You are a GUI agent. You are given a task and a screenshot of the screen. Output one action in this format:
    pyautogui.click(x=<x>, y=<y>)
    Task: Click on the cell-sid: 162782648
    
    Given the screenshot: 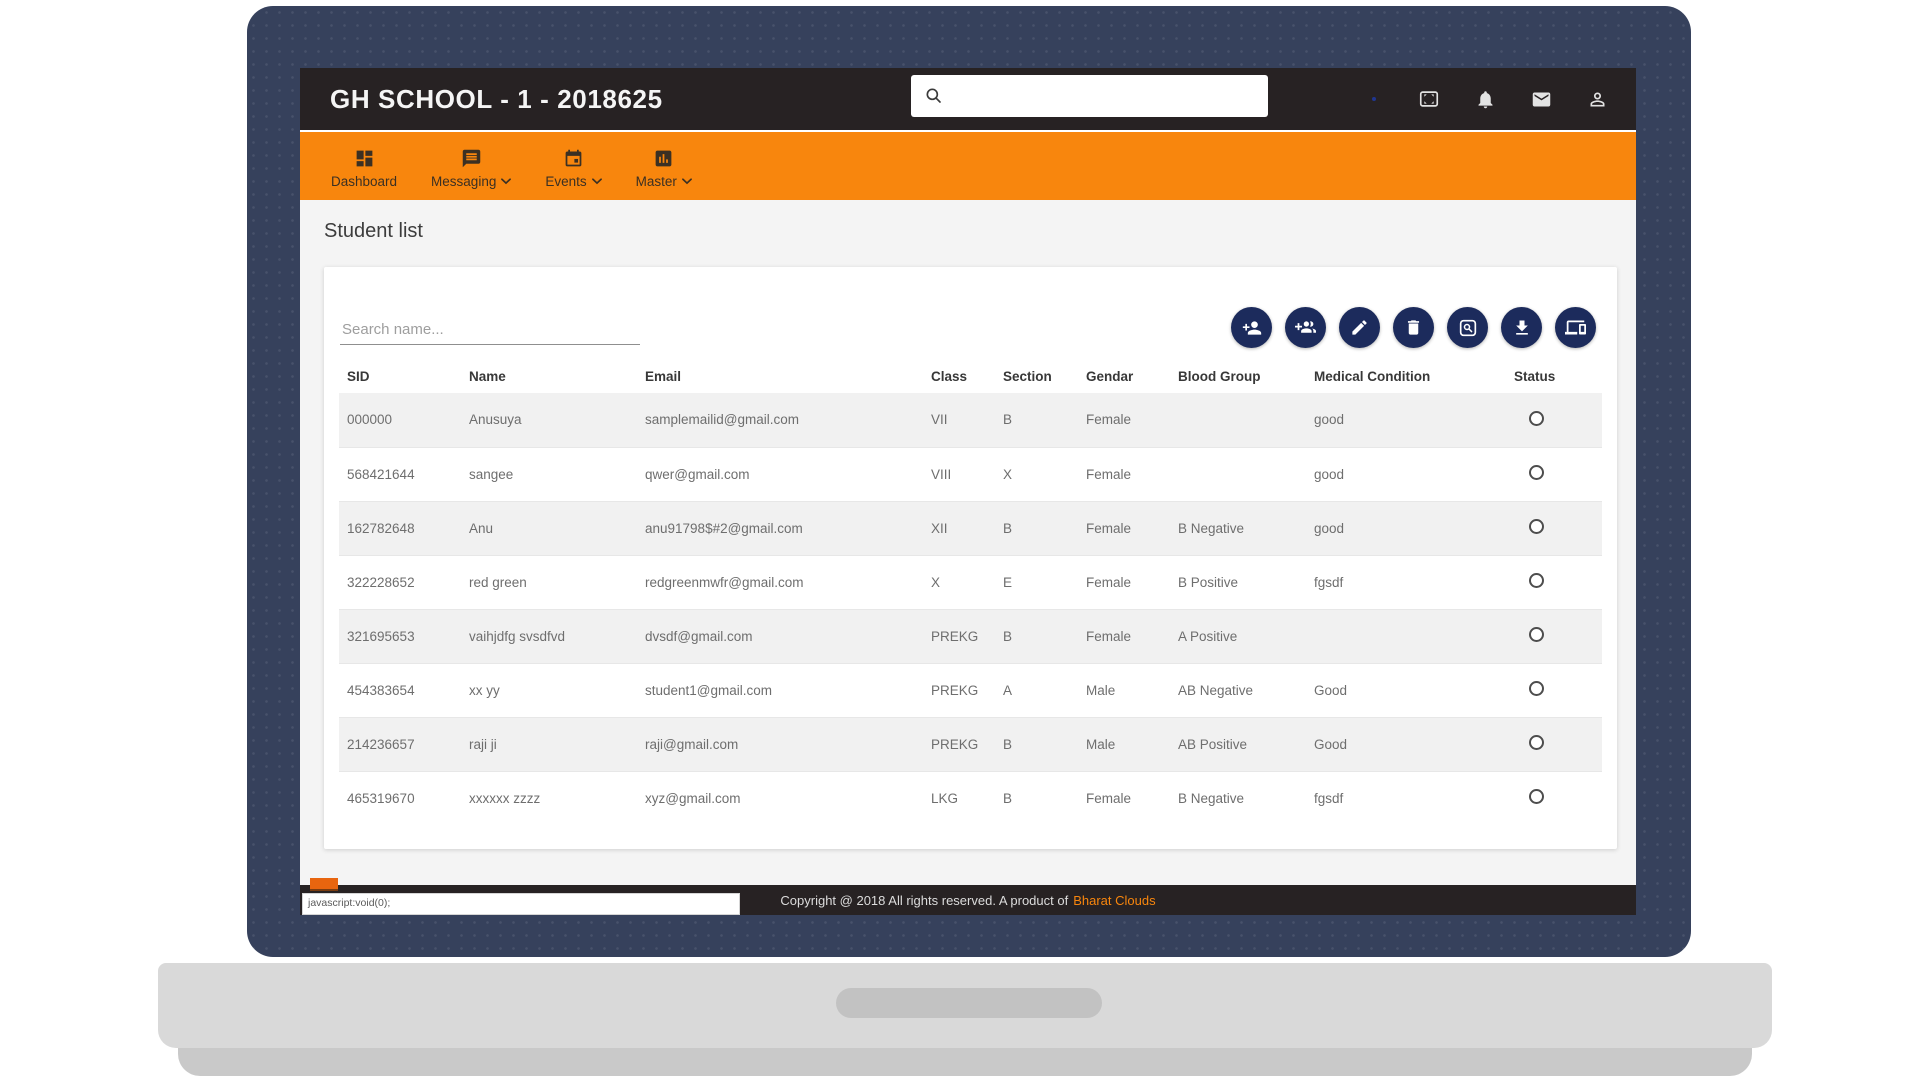 What is the action you would take?
    pyautogui.click(x=400, y=528)
    